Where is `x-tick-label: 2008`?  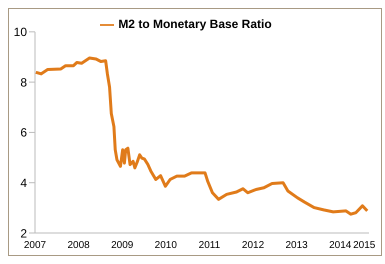
x-tick-label: 2008 is located at coordinates (78, 246).